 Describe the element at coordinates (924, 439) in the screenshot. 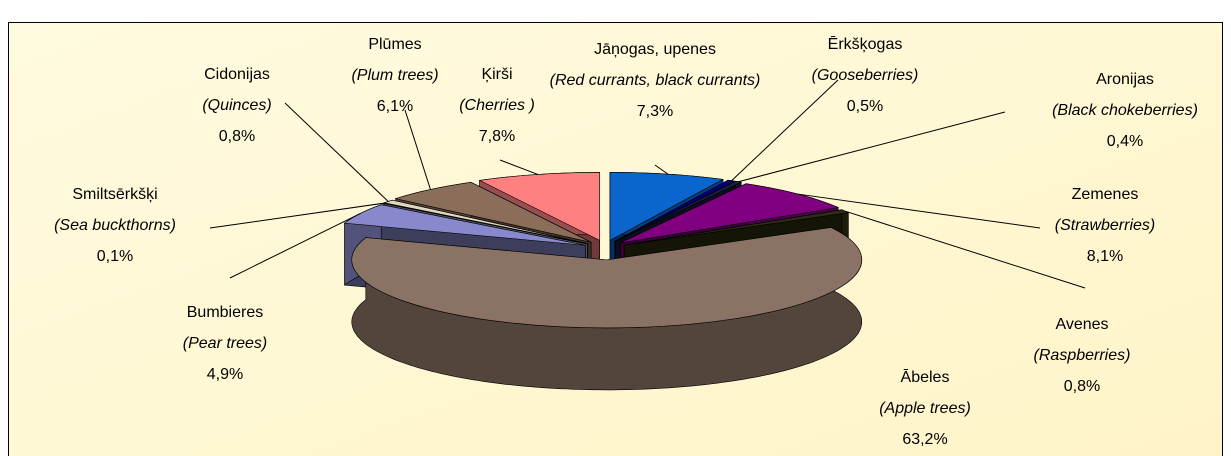

I see `value-label: 63,2%` at that location.